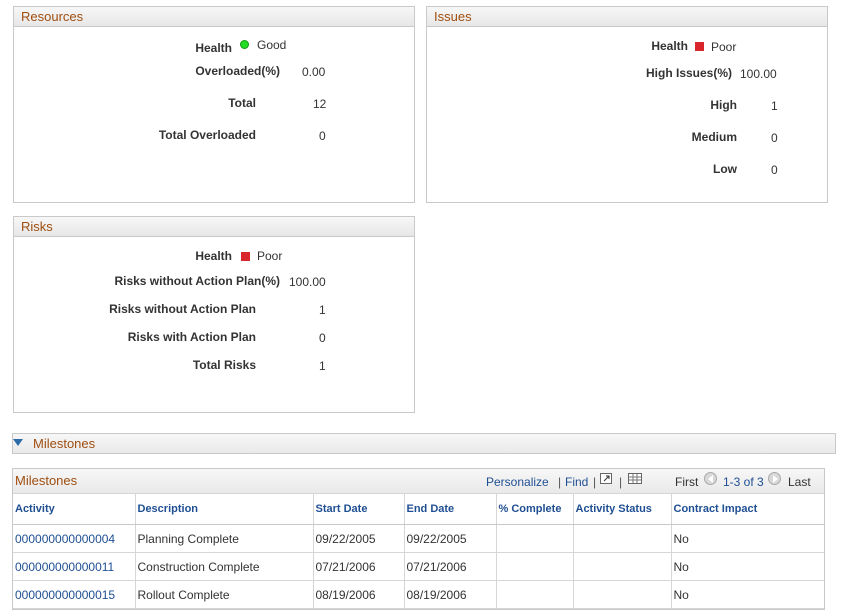 Image resolution: width=846 pixels, height=613 pixels. What do you see at coordinates (758, 74) in the screenshot?
I see `issues-high-pct-value: 100.00` at bounding box center [758, 74].